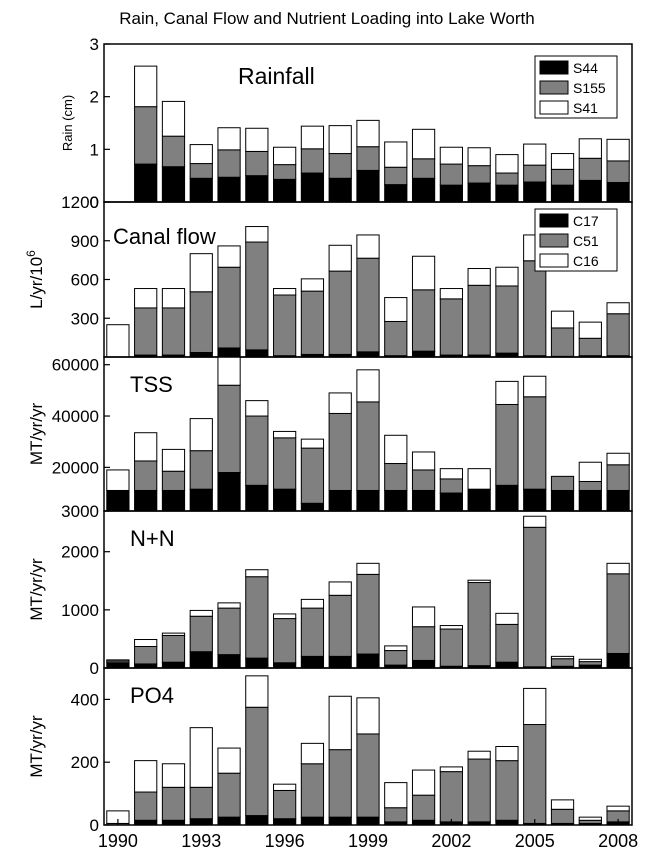 Image resolution: width=648 pixels, height=853 pixels. What do you see at coordinates (229, 429) in the screenshot?
I see `bar-tss-c51-1994` at bounding box center [229, 429].